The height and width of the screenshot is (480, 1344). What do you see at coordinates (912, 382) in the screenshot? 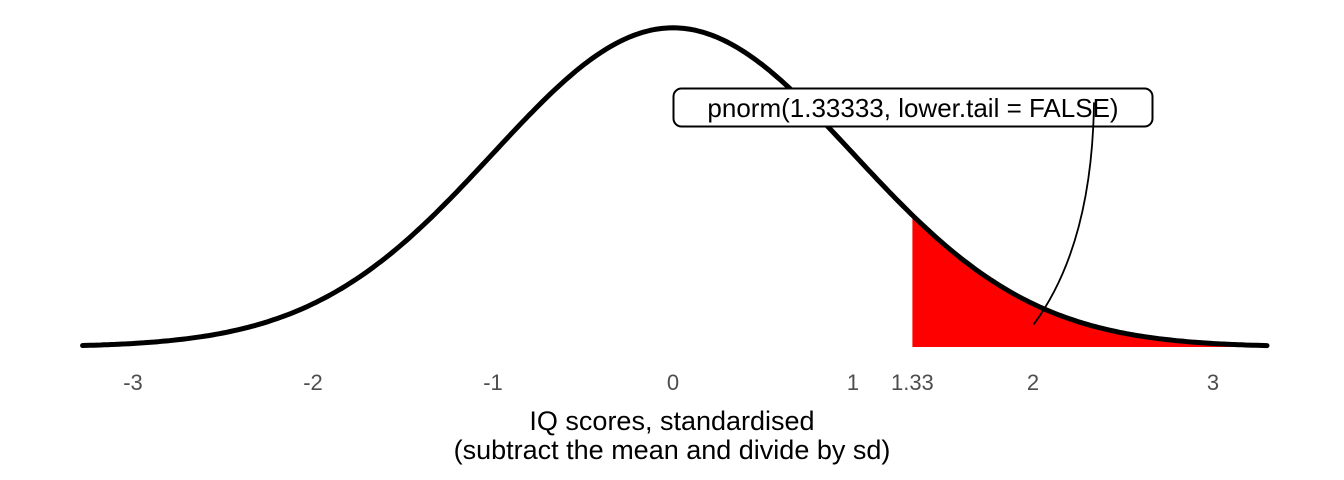
I see `x-tick-label-1.33: 1.33` at bounding box center [912, 382].